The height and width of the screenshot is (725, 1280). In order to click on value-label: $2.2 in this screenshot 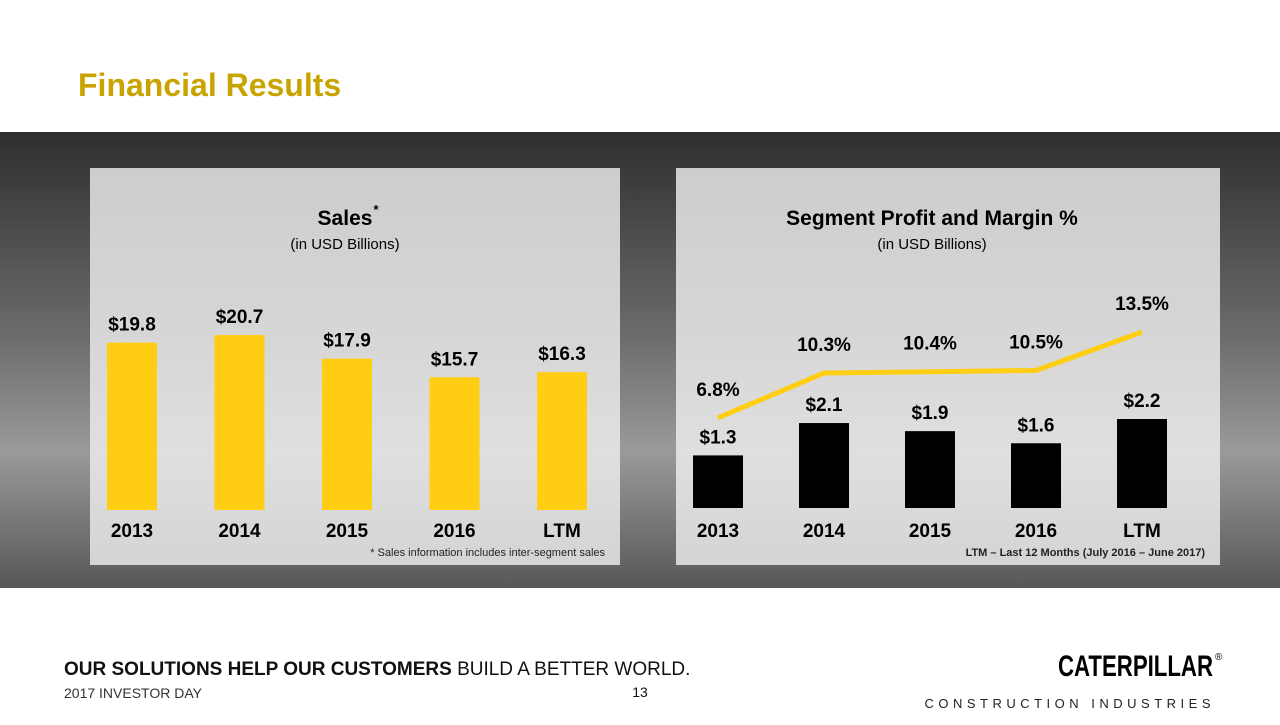, I will do `click(1142, 401)`.